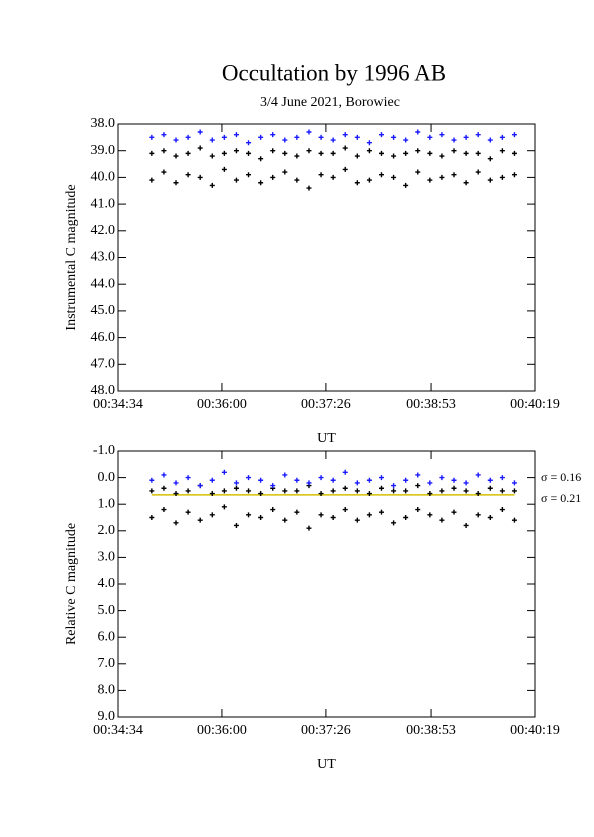 This screenshot has height=837, width=594. What do you see at coordinates (107, 530) in the screenshot?
I see `y-tick-label: 2.0` at bounding box center [107, 530].